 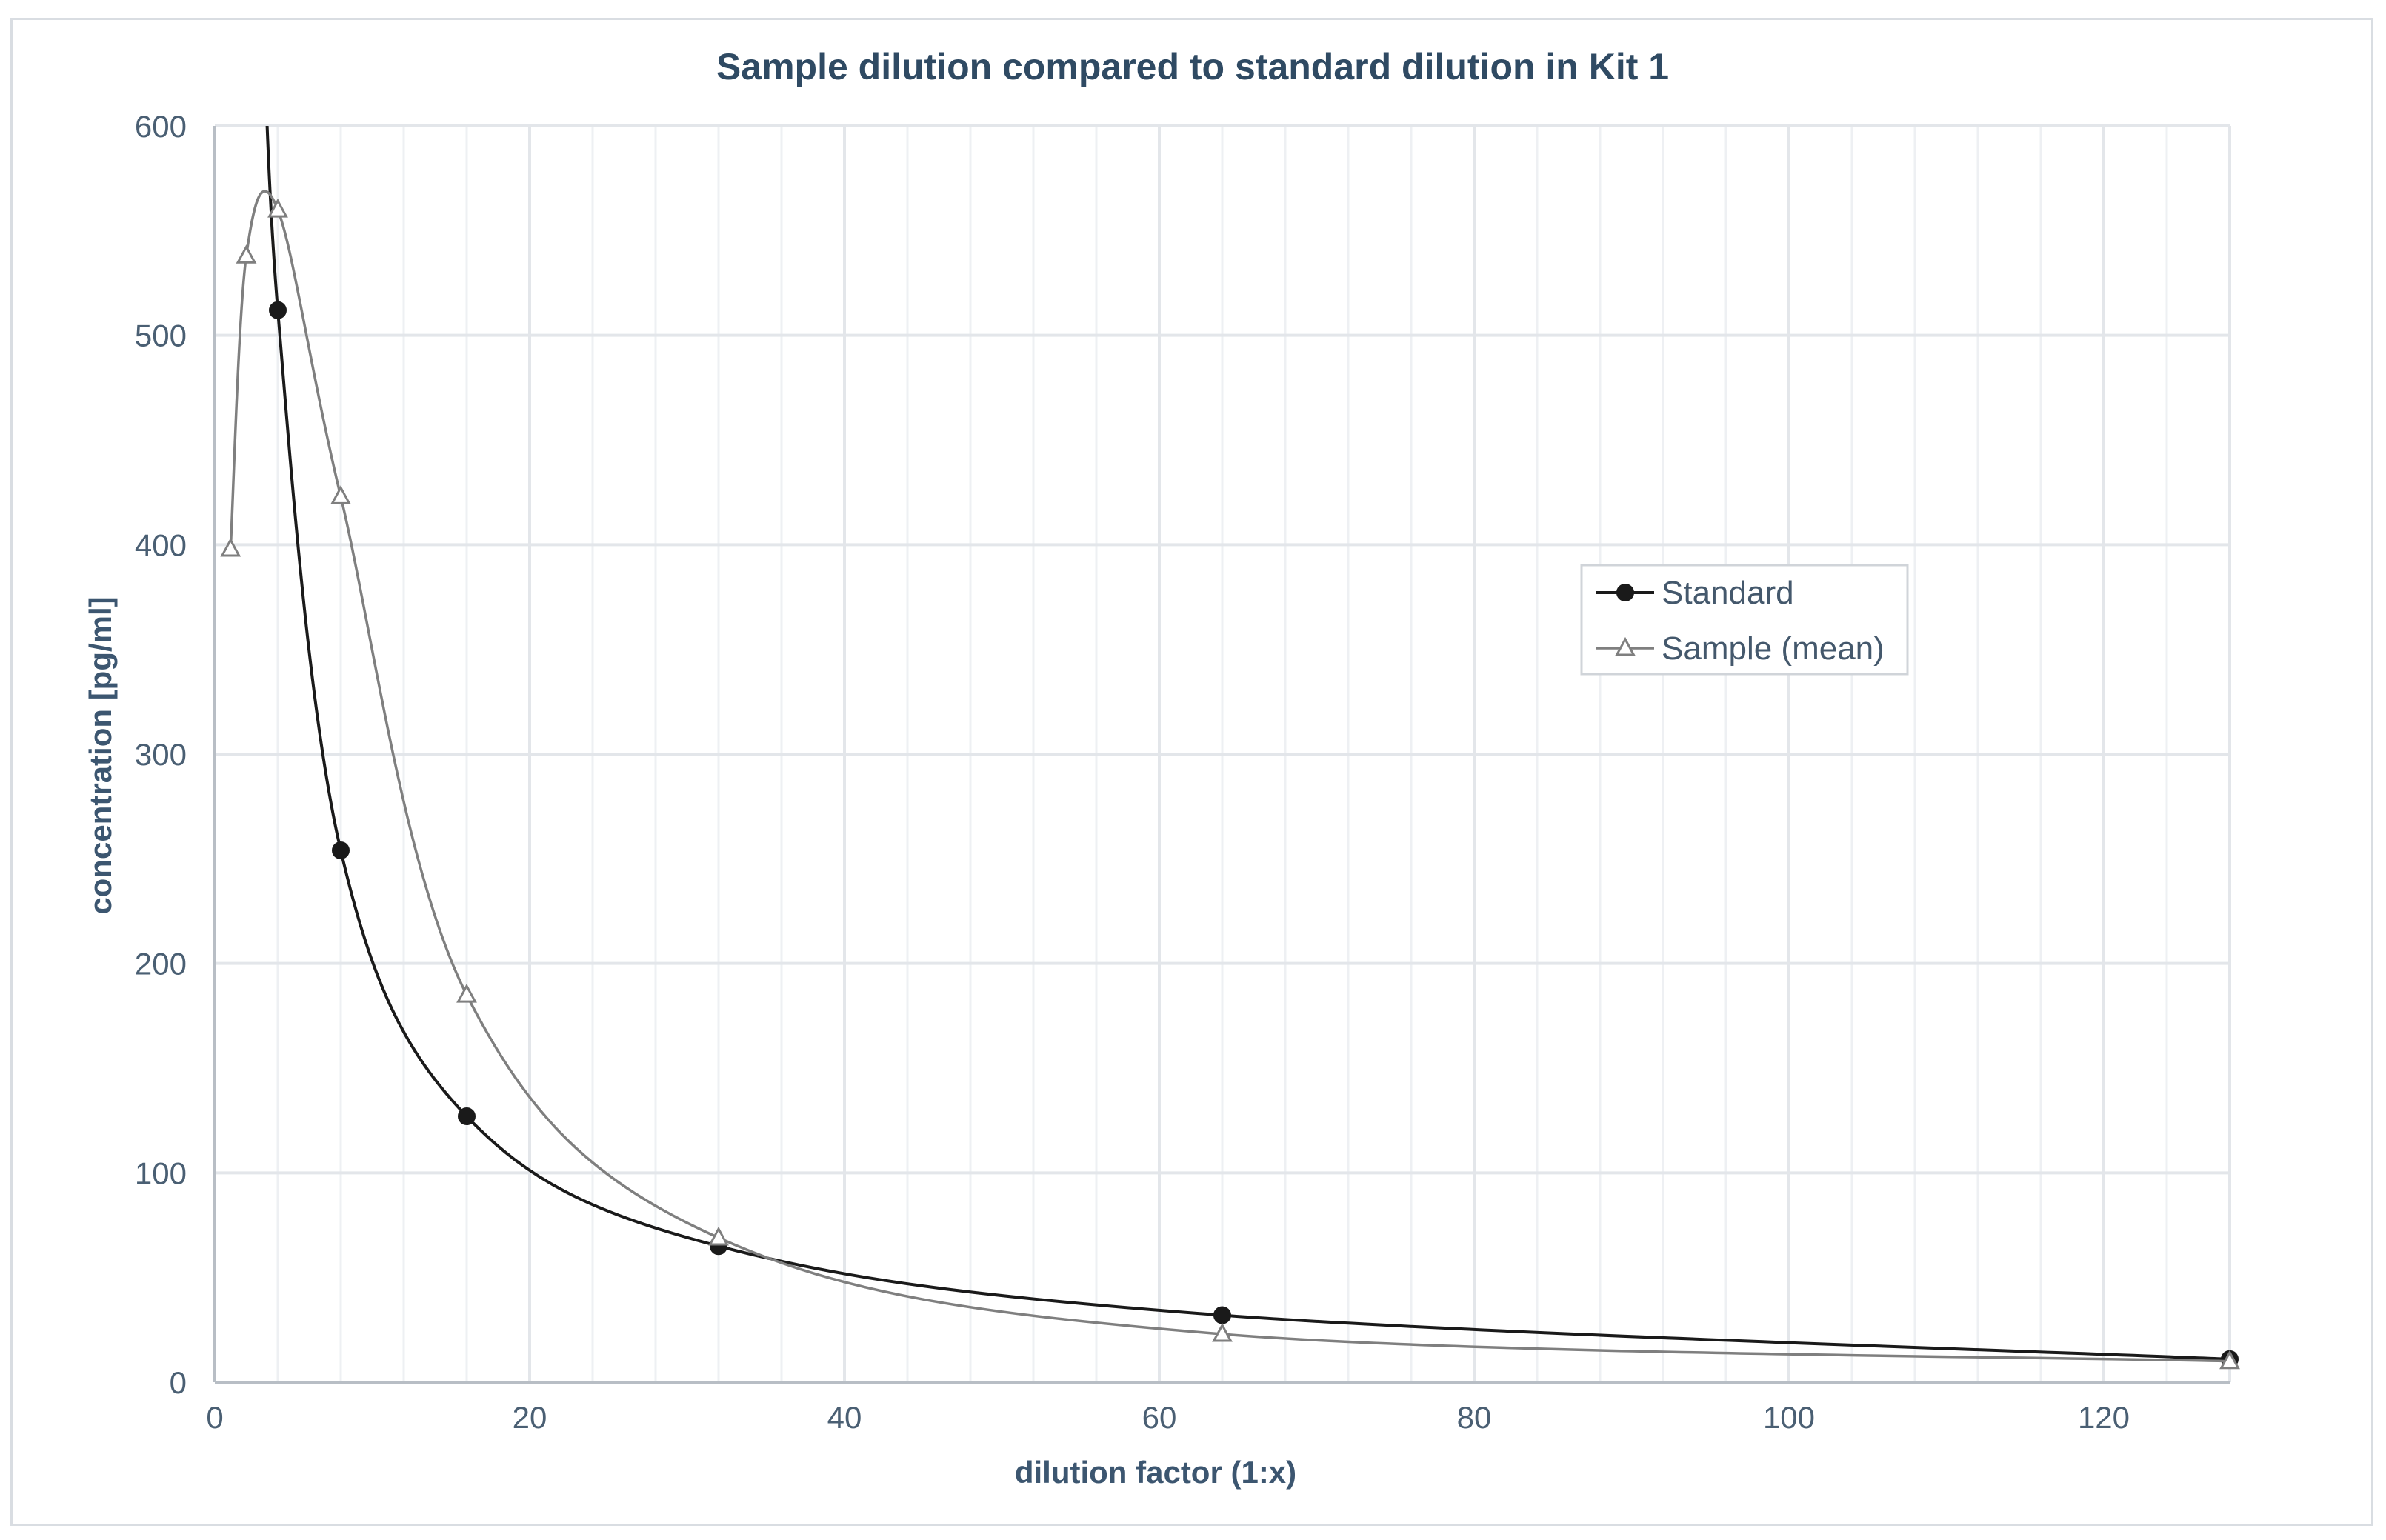 I want to click on x-tick-label: 20, so click(x=530, y=1417).